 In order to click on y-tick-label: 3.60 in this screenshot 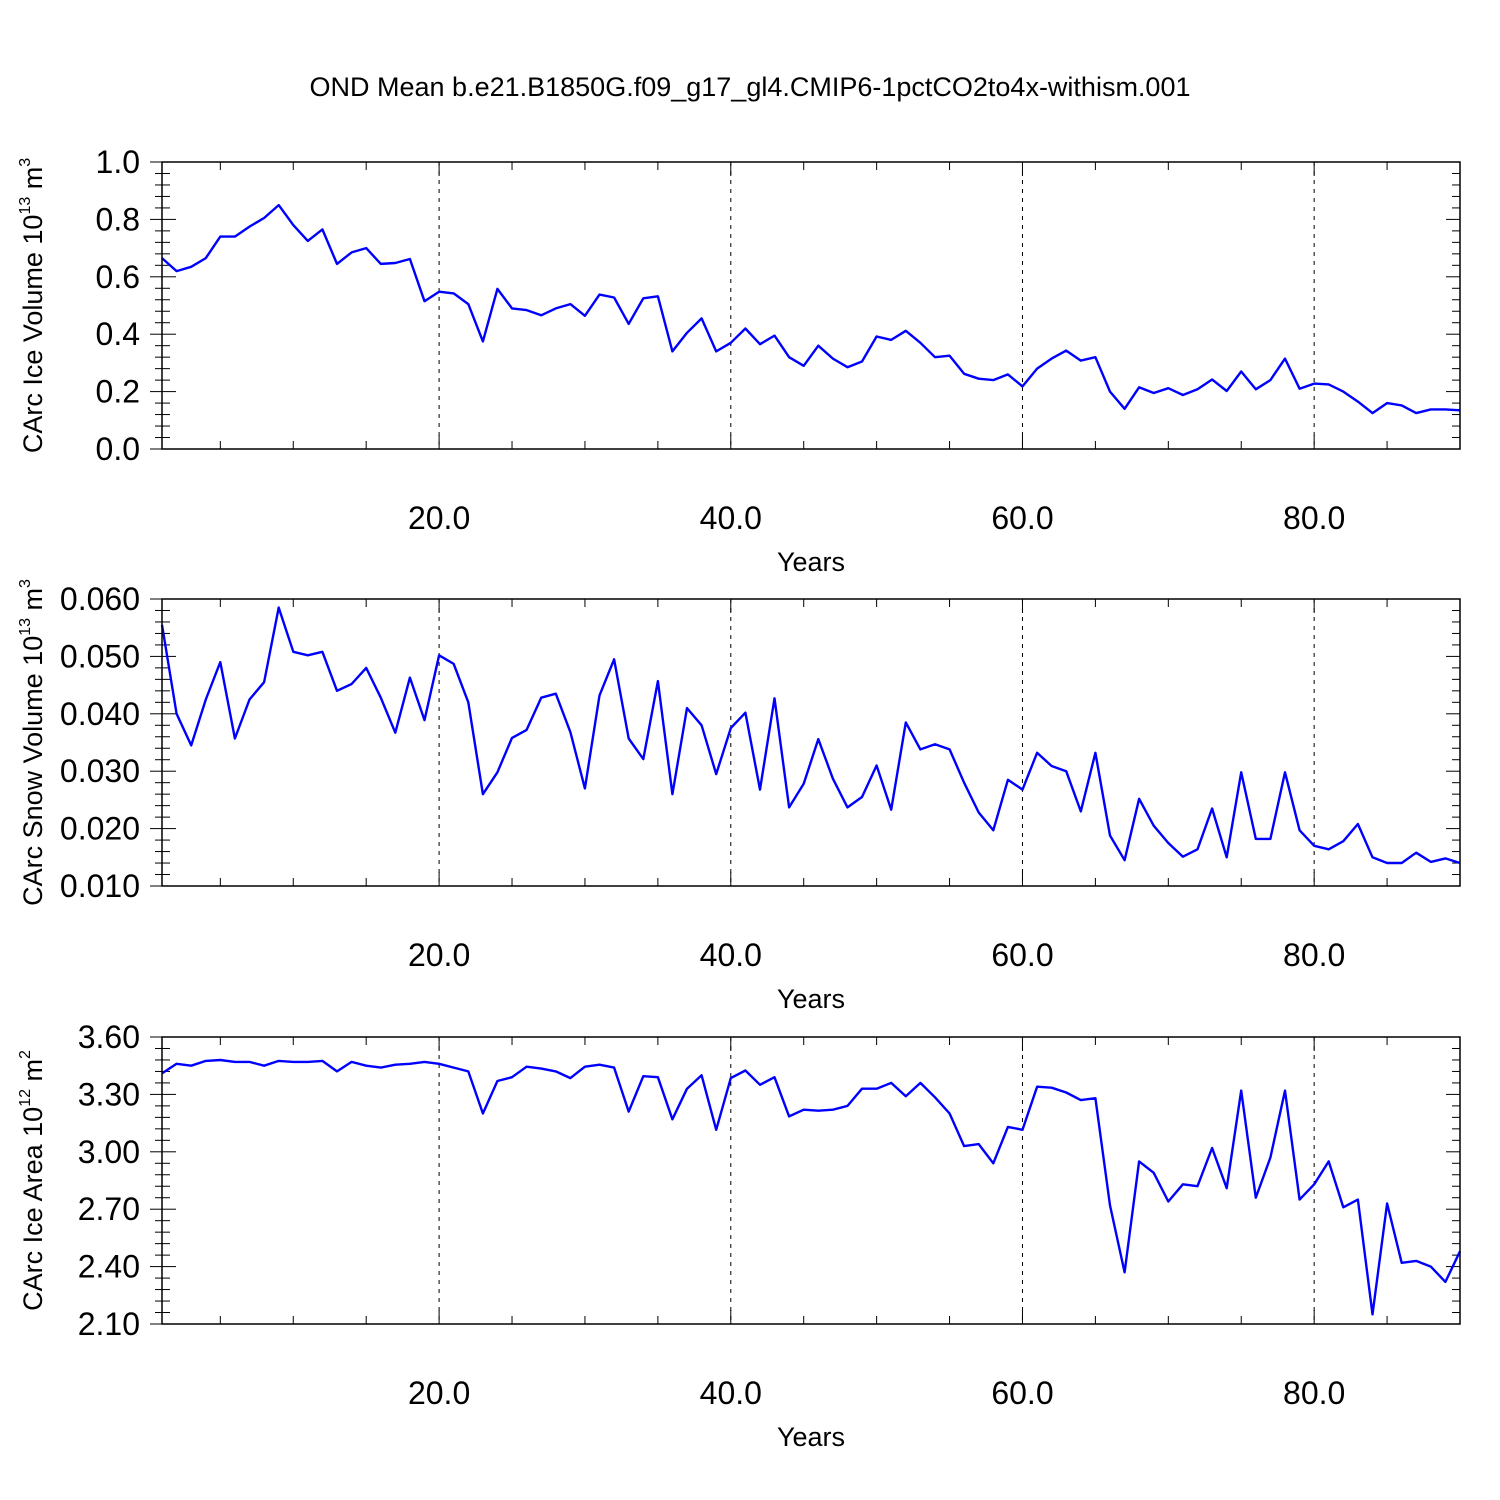, I will do `click(109, 1037)`.